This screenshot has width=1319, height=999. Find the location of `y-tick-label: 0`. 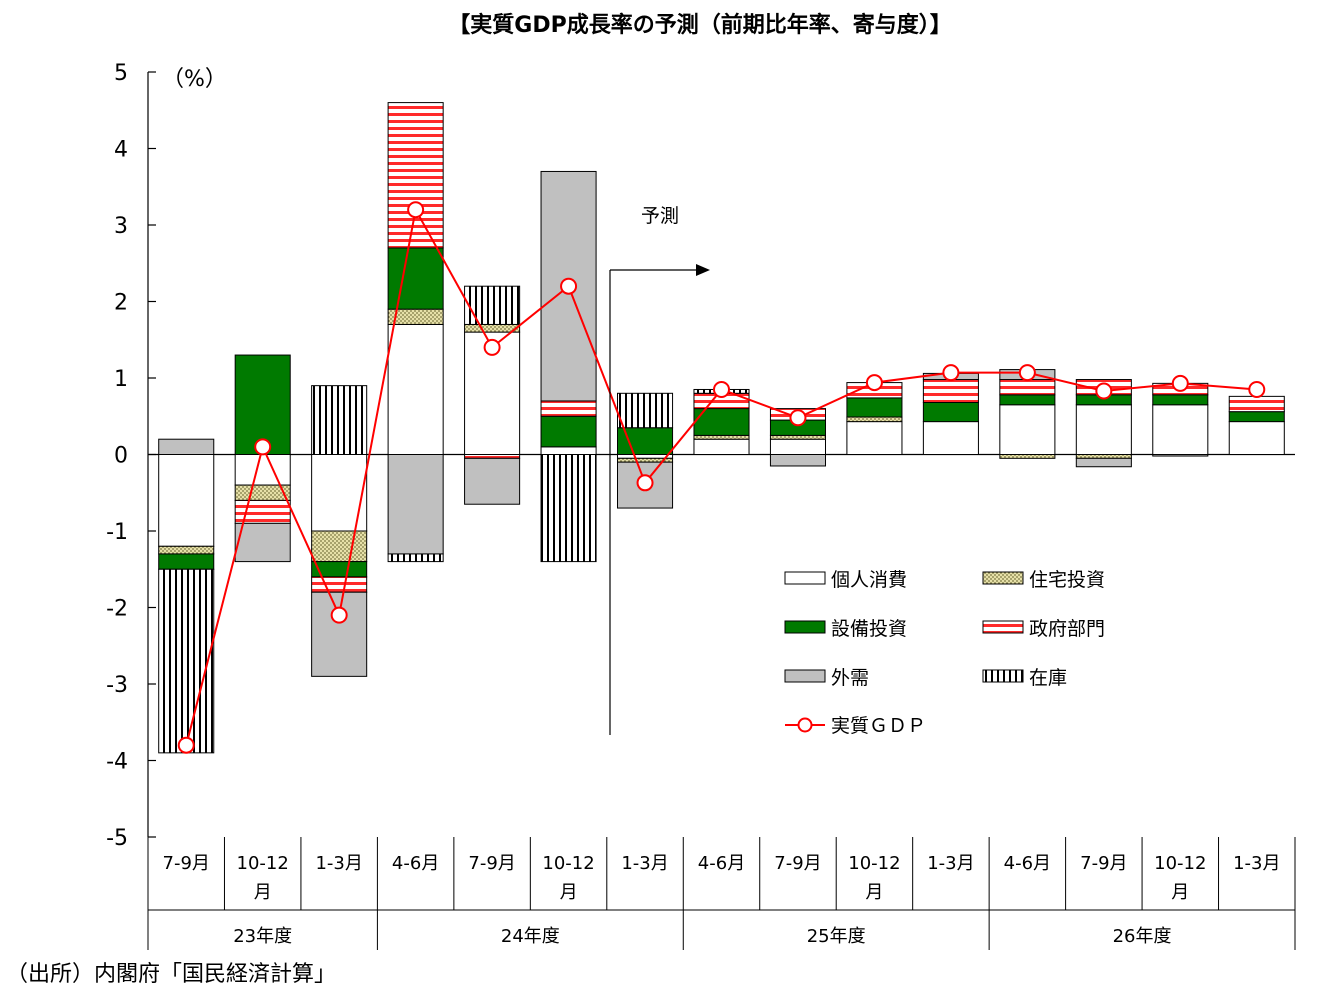

y-tick-label: 0 is located at coordinates (121, 456).